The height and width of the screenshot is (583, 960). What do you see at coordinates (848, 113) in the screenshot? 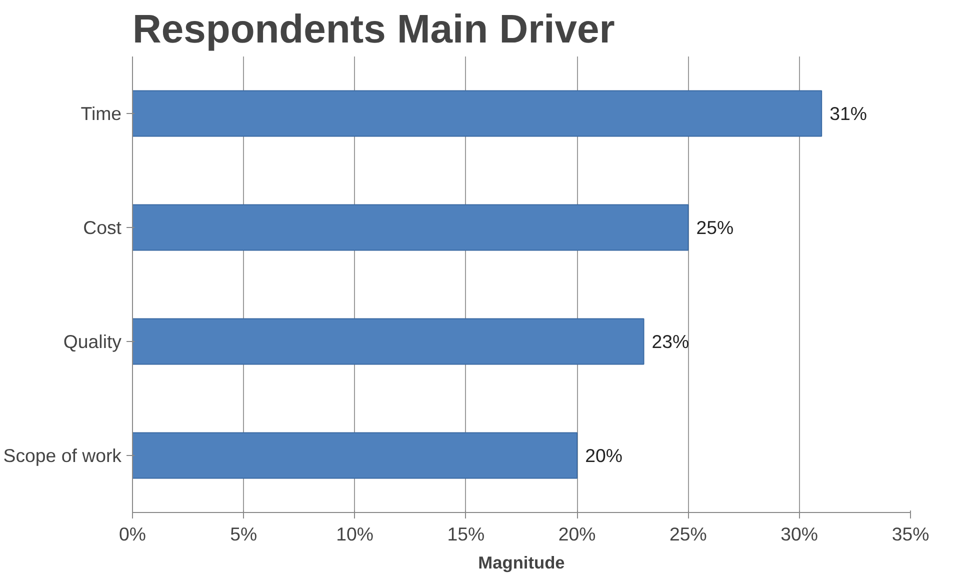
I see `data-label: 31%` at bounding box center [848, 113].